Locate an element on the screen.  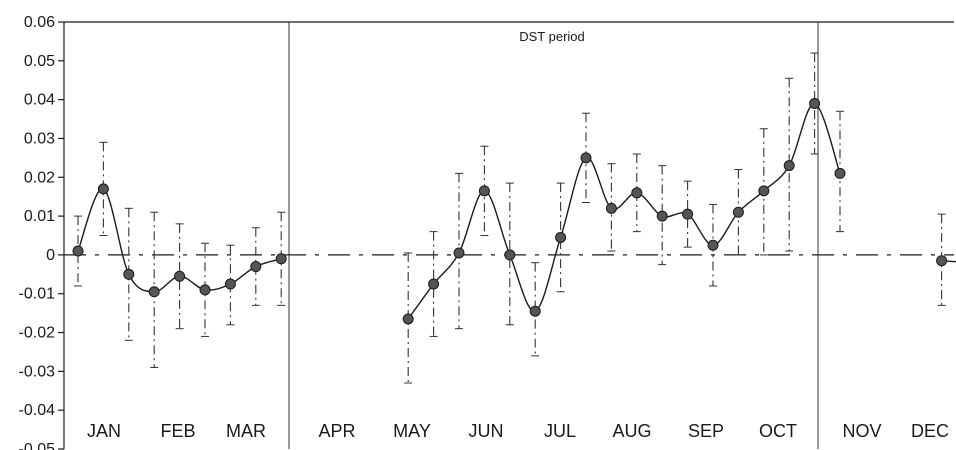
month-label-nov: NOV is located at coordinates (861, 431).